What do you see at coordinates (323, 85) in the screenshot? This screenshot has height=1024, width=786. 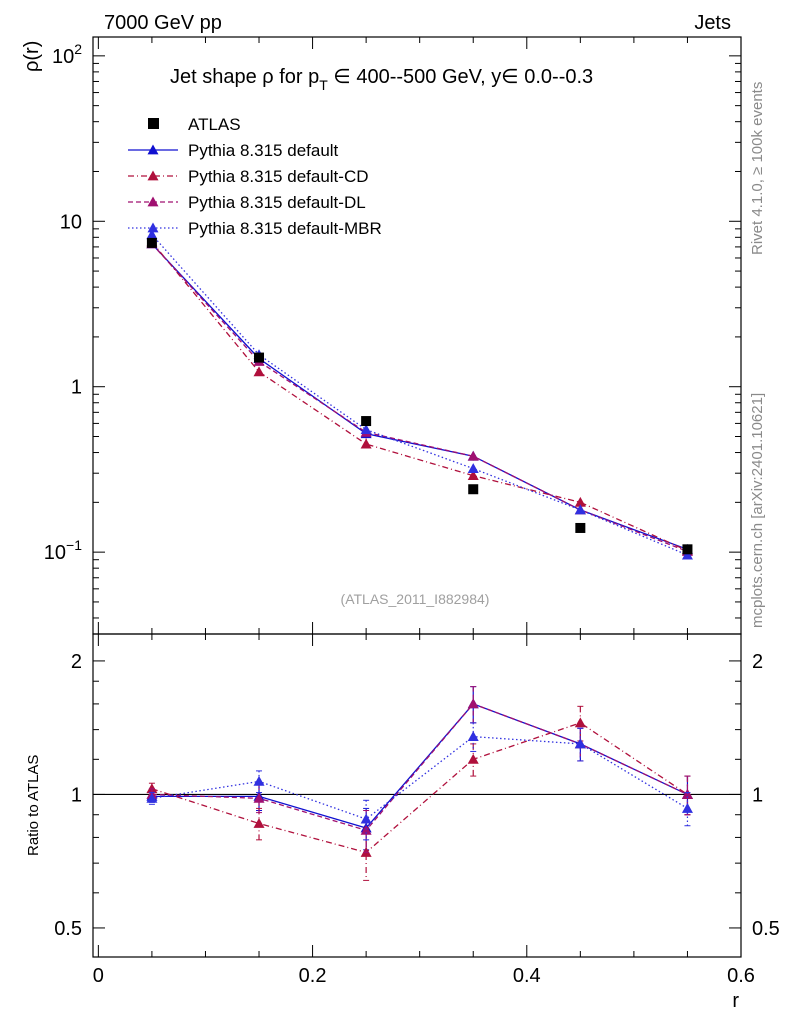 I see `title-subscript: T` at bounding box center [323, 85].